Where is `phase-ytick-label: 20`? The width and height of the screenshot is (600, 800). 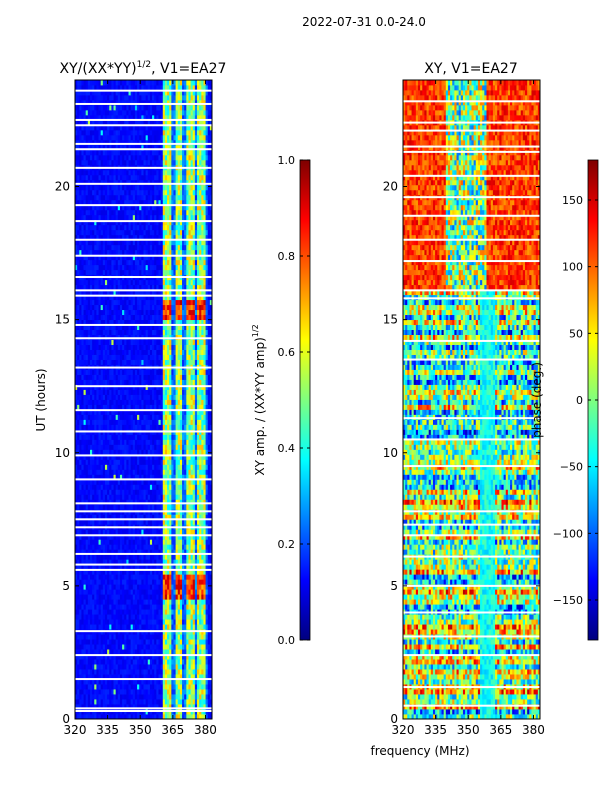 phase-ytick-label: 20 is located at coordinates (390, 187).